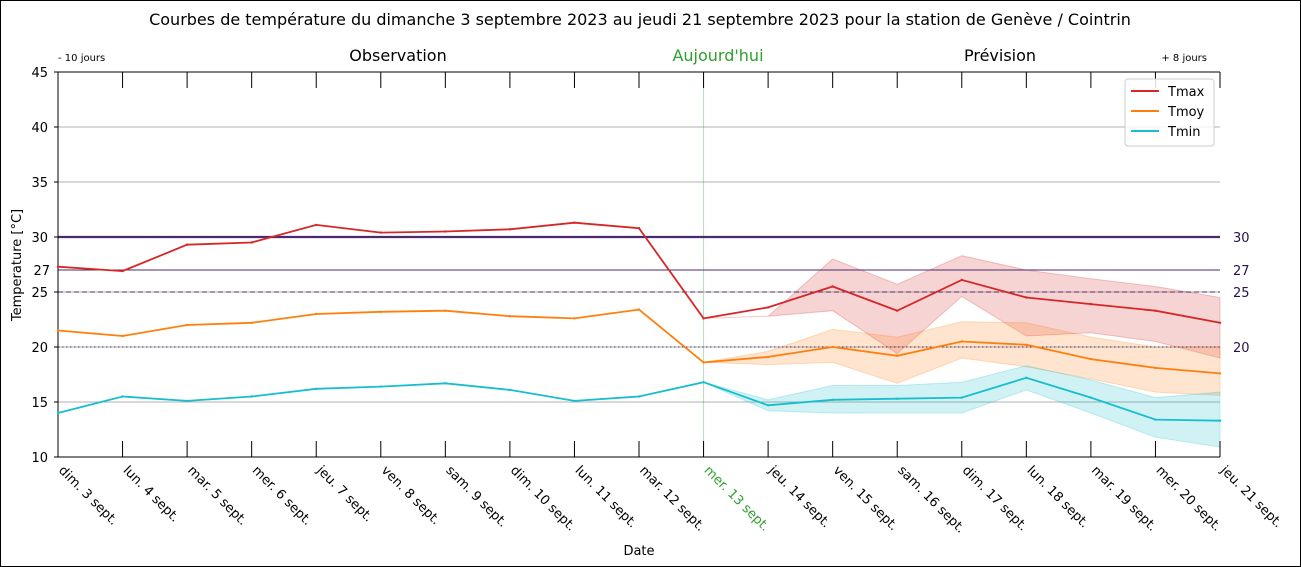  What do you see at coordinates (1058, 497) in the screenshot?
I see `x-tick-label: lun. 18 sept.` at bounding box center [1058, 497].